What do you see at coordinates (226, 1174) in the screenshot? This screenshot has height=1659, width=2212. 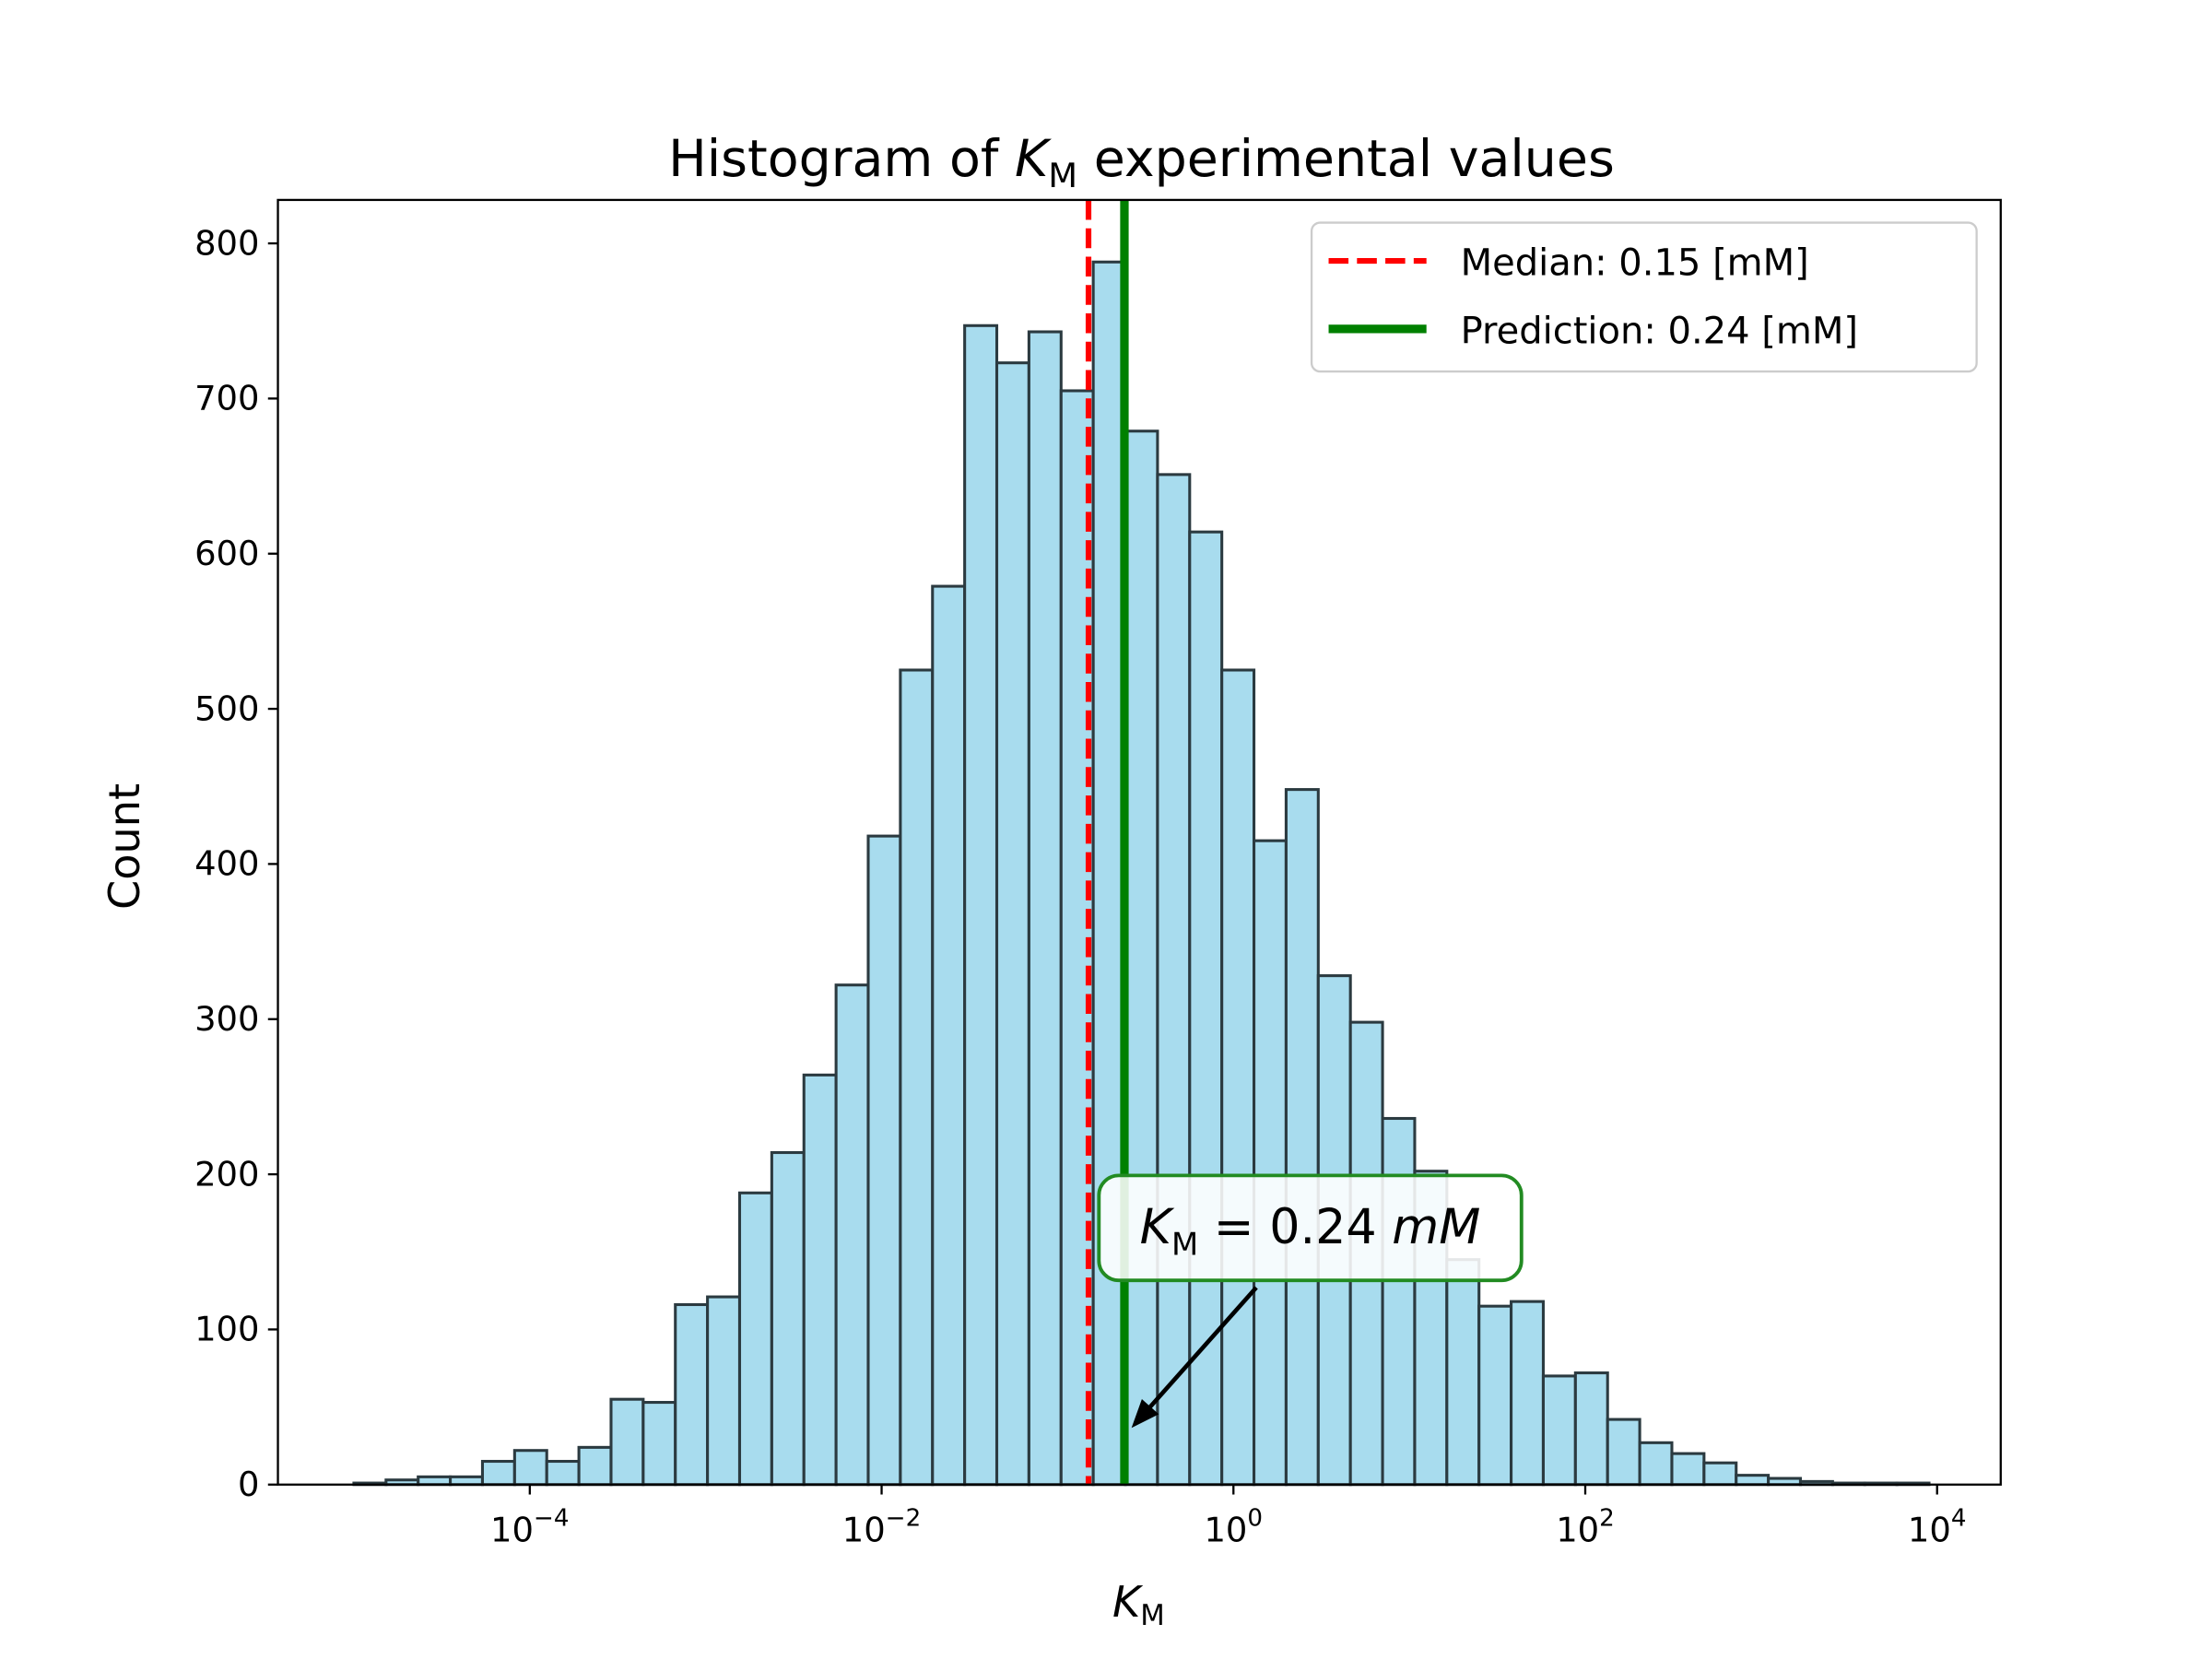 I see `y-tick-label: 200` at bounding box center [226, 1174].